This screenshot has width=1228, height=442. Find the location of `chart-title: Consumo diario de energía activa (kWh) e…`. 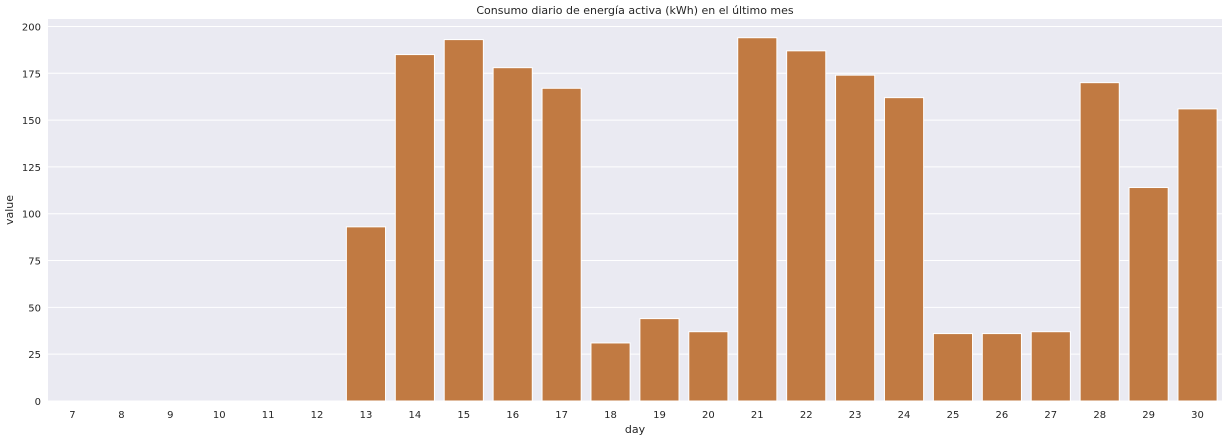

chart-title: Consumo diario de energía activa (kWh) e… is located at coordinates (635, 10).